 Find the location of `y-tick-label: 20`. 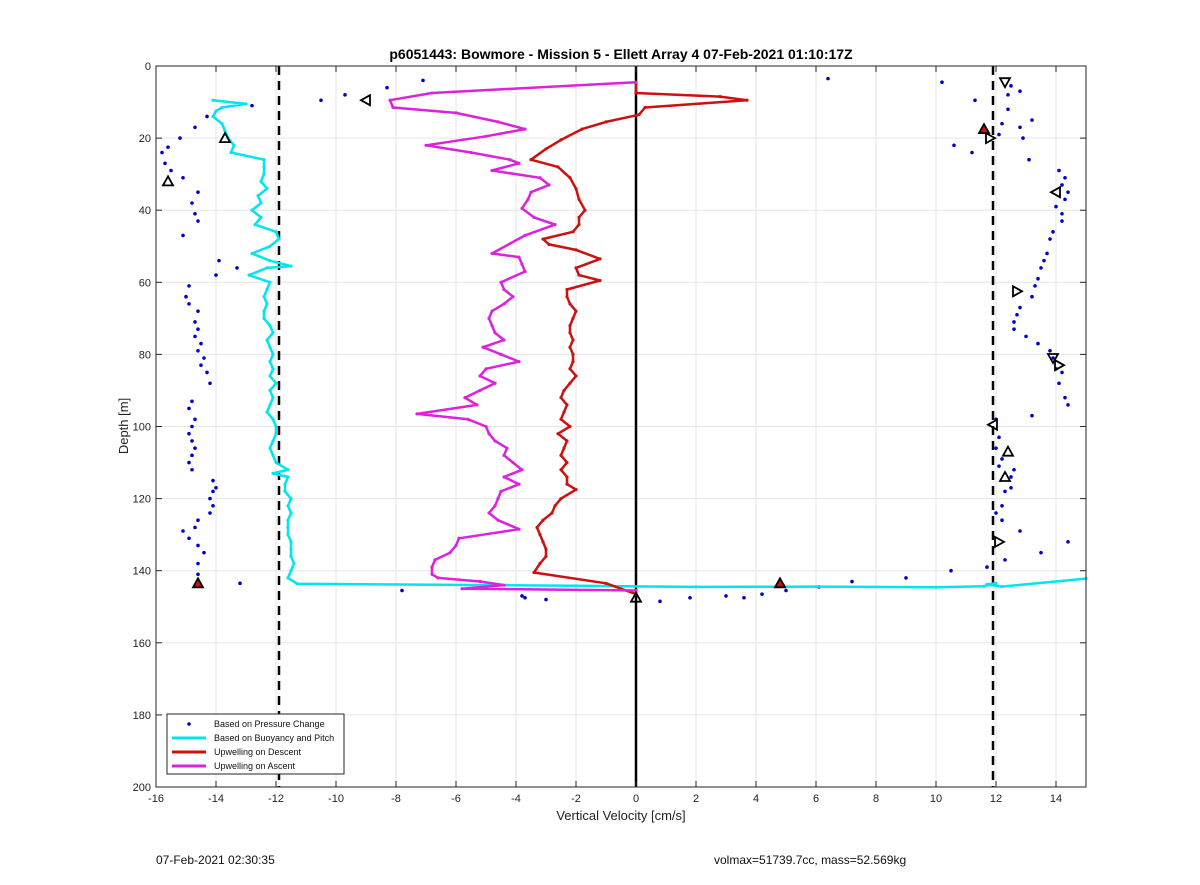

y-tick-label: 20 is located at coordinates (145, 139).